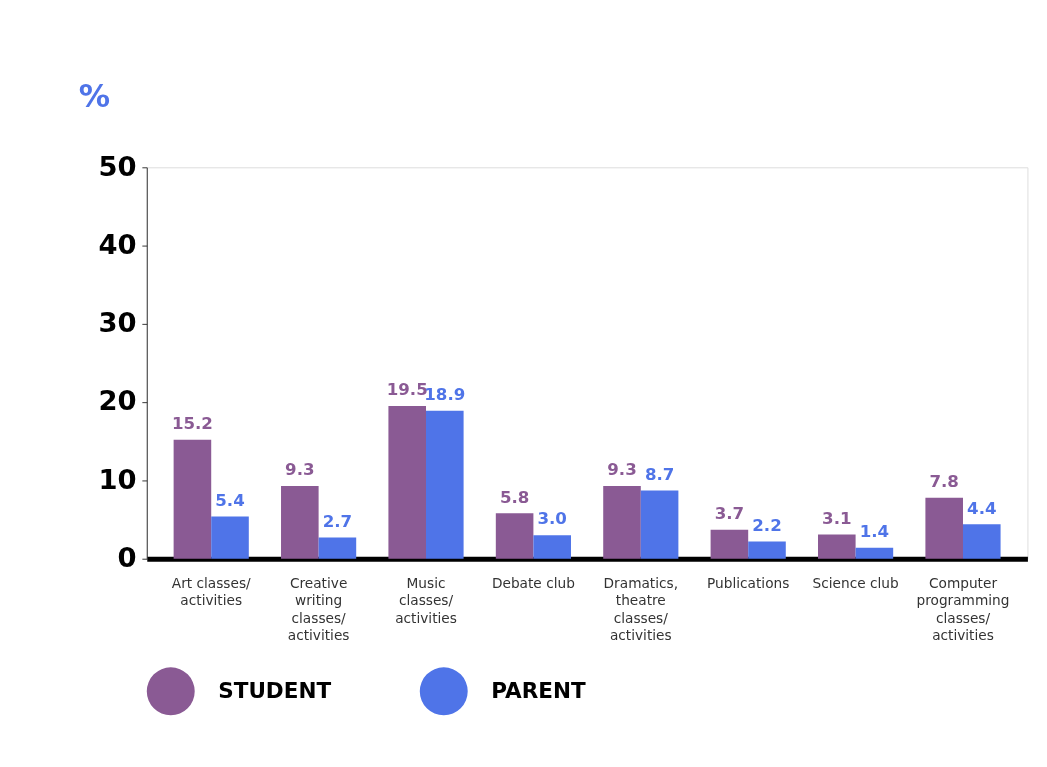 This screenshot has width=1047, height=767. I want to click on data-label: 3.0, so click(552, 519).